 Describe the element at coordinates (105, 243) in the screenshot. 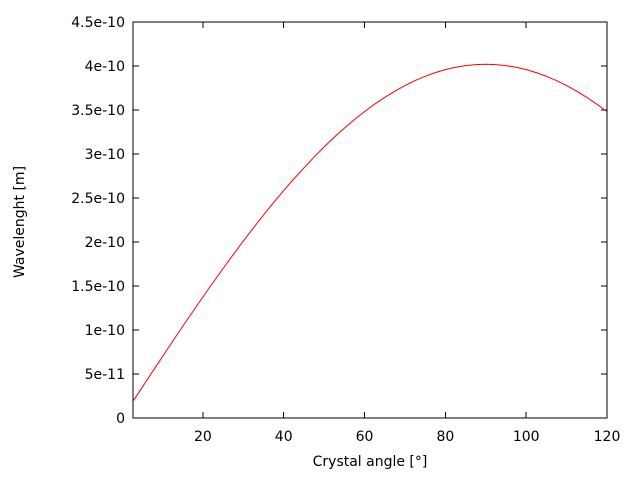

I see `y-tick-label: 2e-10` at that location.